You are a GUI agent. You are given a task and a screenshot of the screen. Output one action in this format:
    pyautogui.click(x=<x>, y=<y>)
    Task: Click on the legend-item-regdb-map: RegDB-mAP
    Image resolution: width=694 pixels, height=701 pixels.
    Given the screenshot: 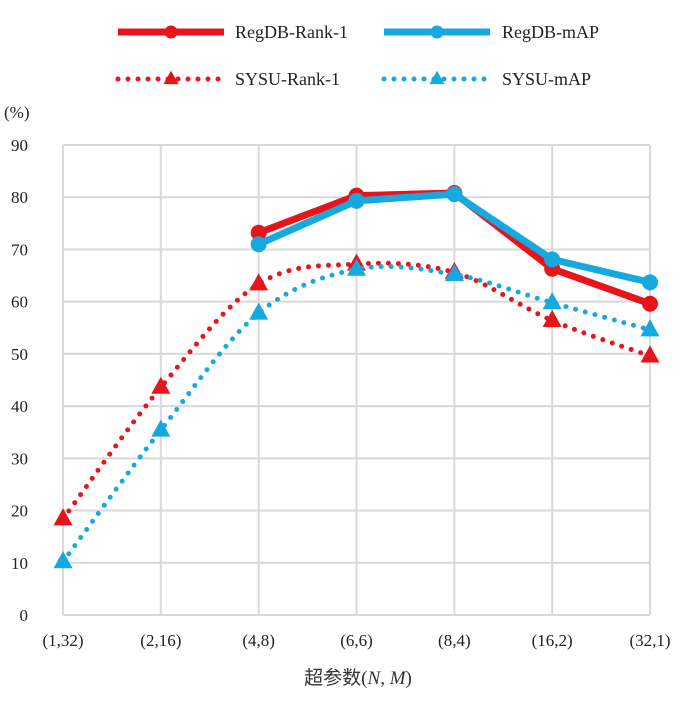 What is the action you would take?
    pyautogui.click(x=491, y=32)
    